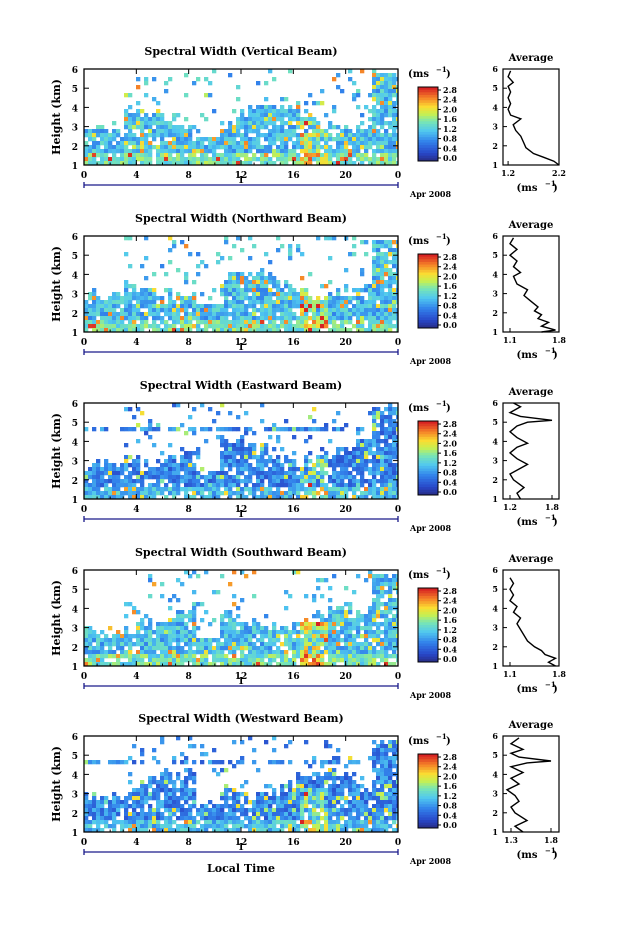 The height and width of the screenshot is (929, 618). What do you see at coordinates (550, 684) in the screenshot?
I see `profile-unit-exp: −1` at bounding box center [550, 684].